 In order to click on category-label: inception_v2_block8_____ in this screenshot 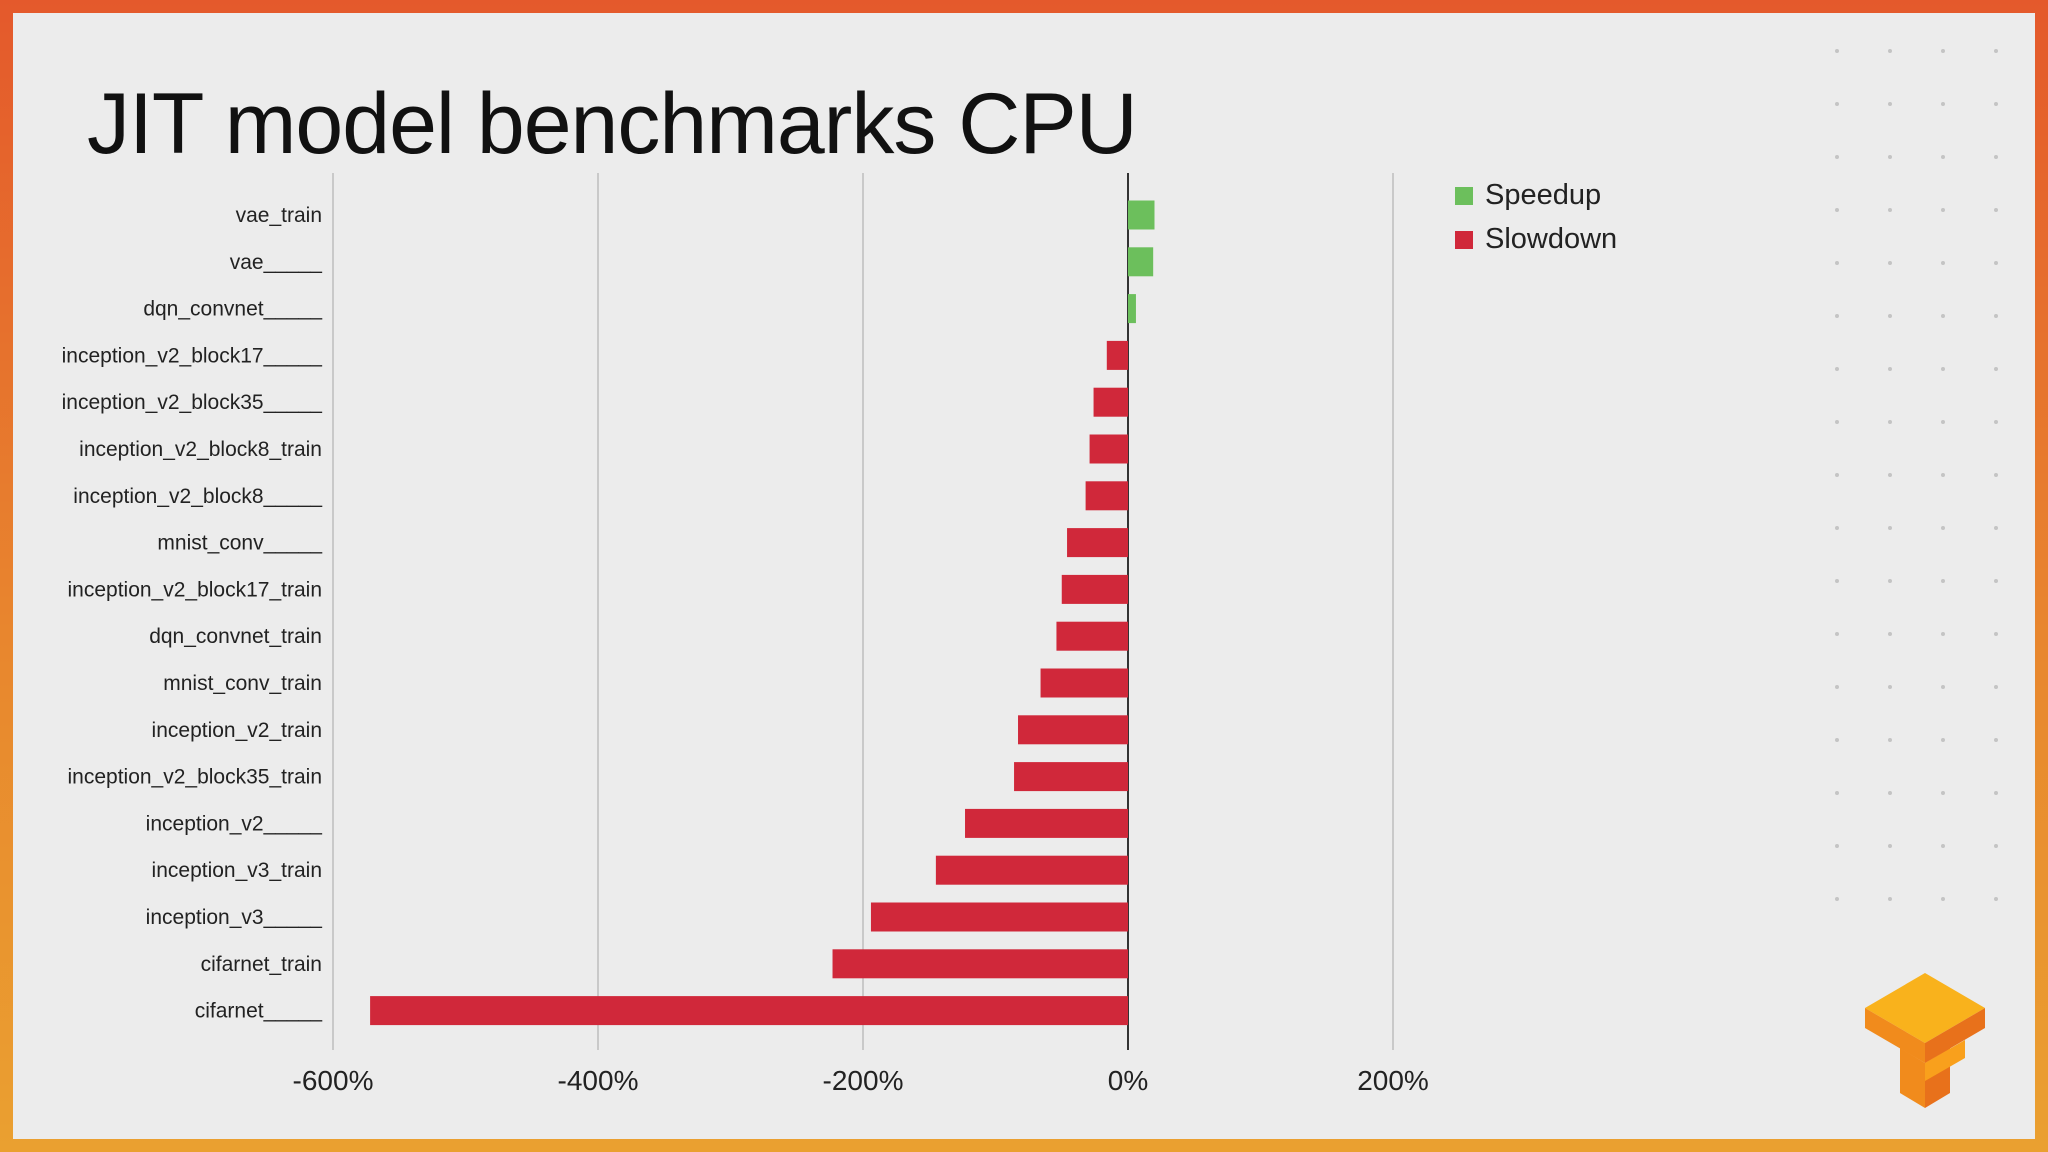, I will do `click(197, 496)`.